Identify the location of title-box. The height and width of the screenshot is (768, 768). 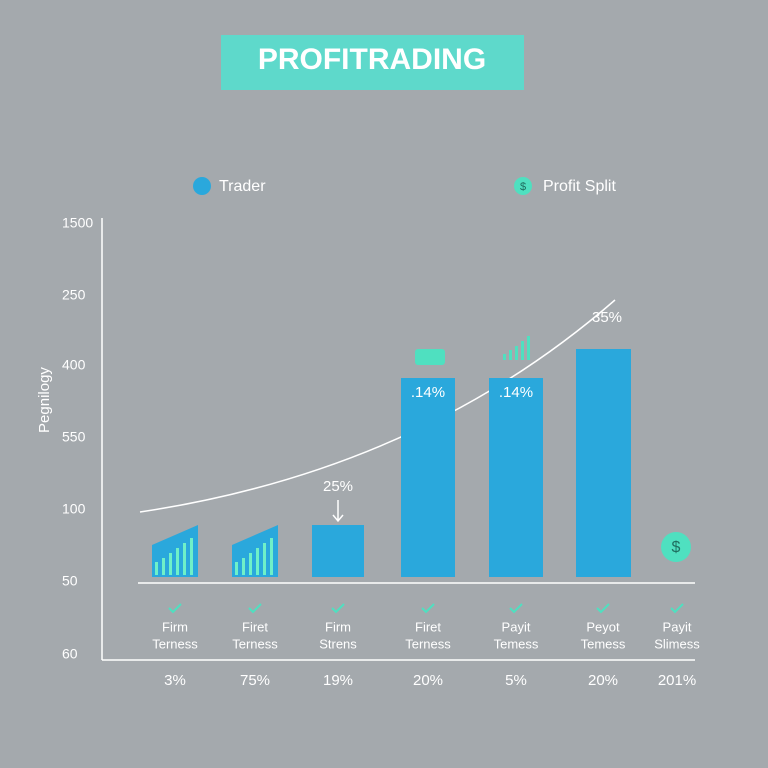
(372, 62).